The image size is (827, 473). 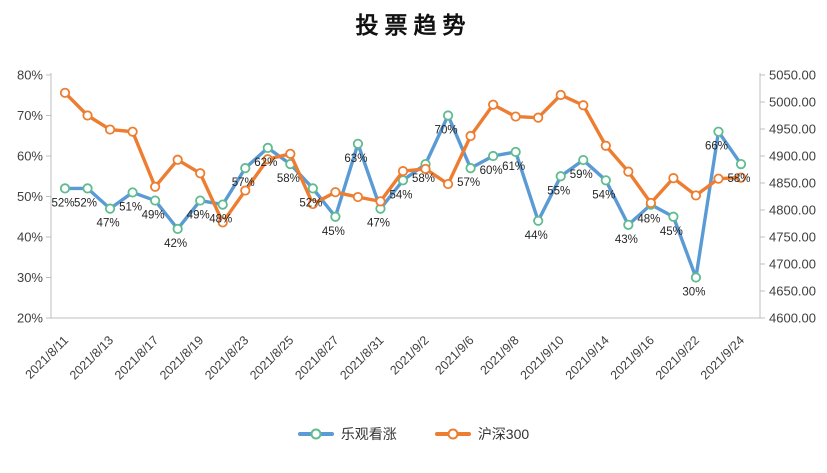 I want to click on data-point-label: 48%, so click(x=220, y=220).